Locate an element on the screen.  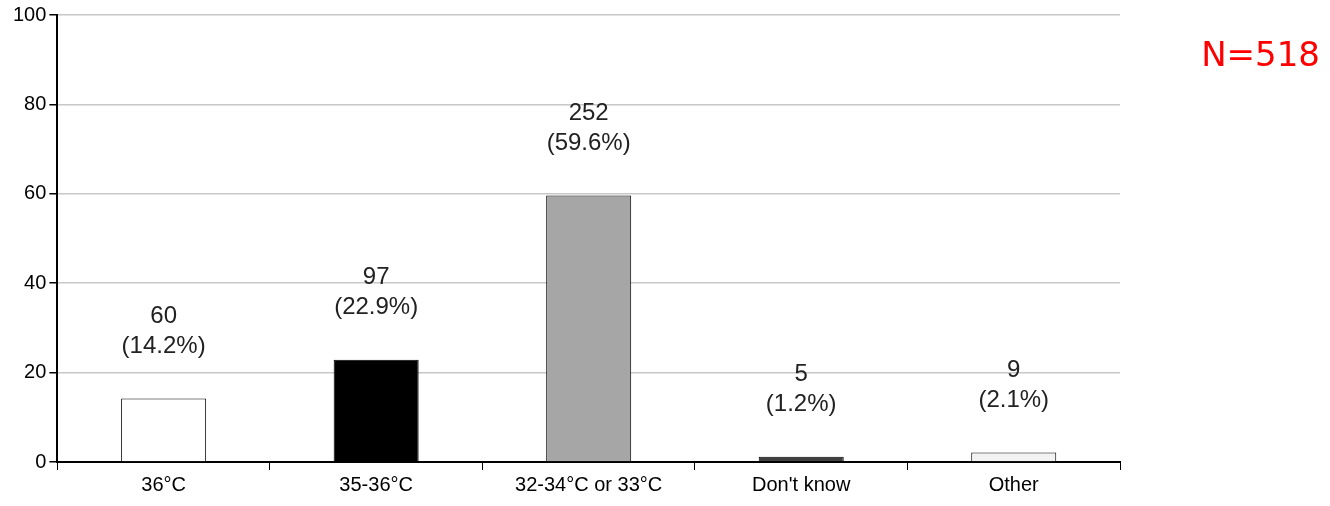
x-tick-label: 36°C is located at coordinates (163, 483).